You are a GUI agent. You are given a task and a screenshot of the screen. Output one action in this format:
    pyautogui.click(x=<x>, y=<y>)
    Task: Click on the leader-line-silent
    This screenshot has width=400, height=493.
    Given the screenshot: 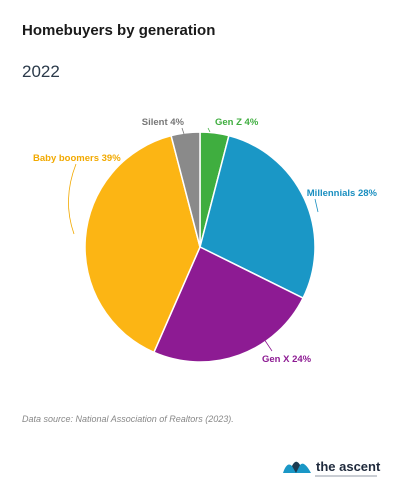 What is the action you would take?
    pyautogui.click(x=183, y=131)
    